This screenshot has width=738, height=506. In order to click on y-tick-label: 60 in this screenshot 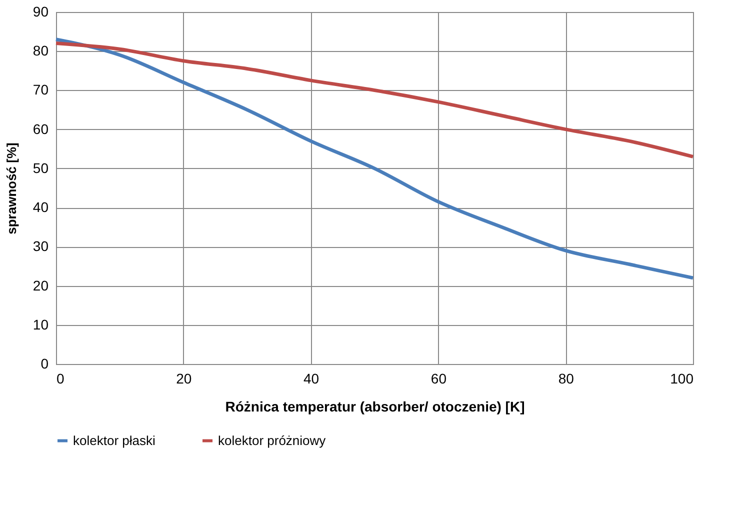, I will do `click(40, 128)`.